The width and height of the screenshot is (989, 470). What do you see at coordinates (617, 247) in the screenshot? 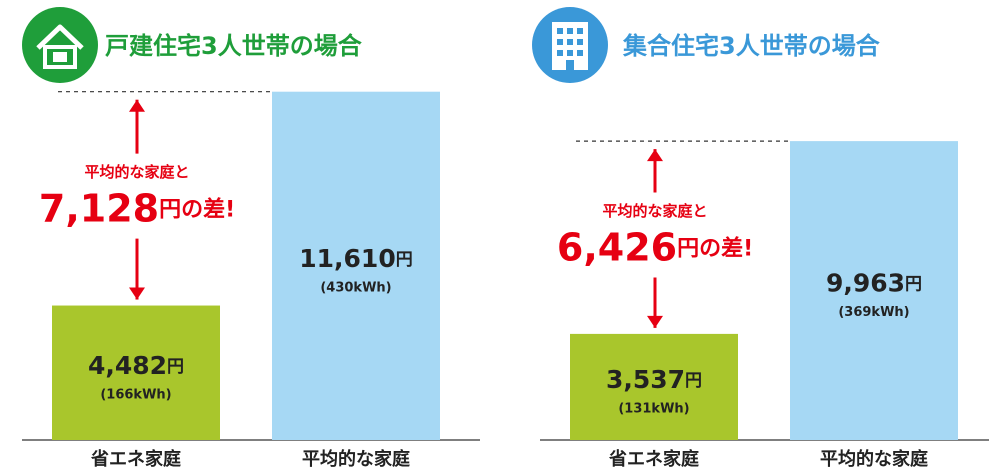
I see `difference-number: 6,426` at bounding box center [617, 247].